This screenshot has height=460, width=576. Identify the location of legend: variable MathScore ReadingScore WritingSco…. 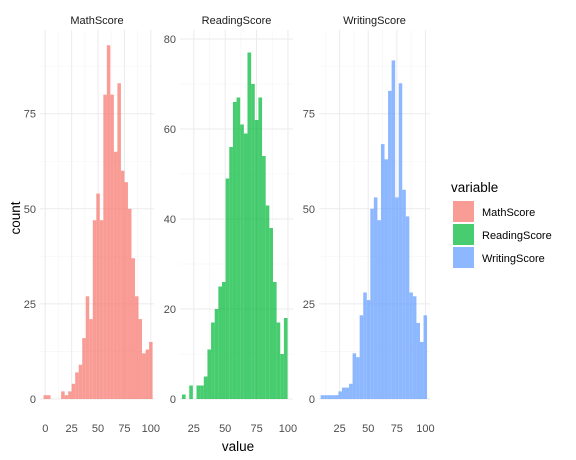
(501, 224).